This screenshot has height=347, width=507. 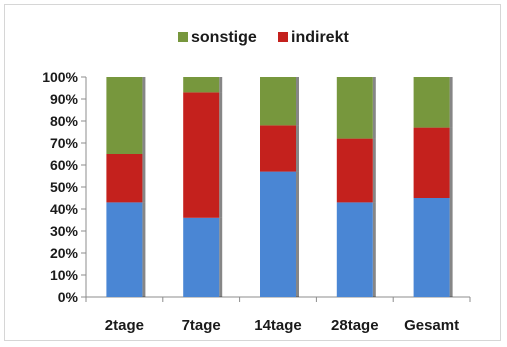 What do you see at coordinates (201, 155) in the screenshot?
I see `bar-7tage-indirekt` at bounding box center [201, 155].